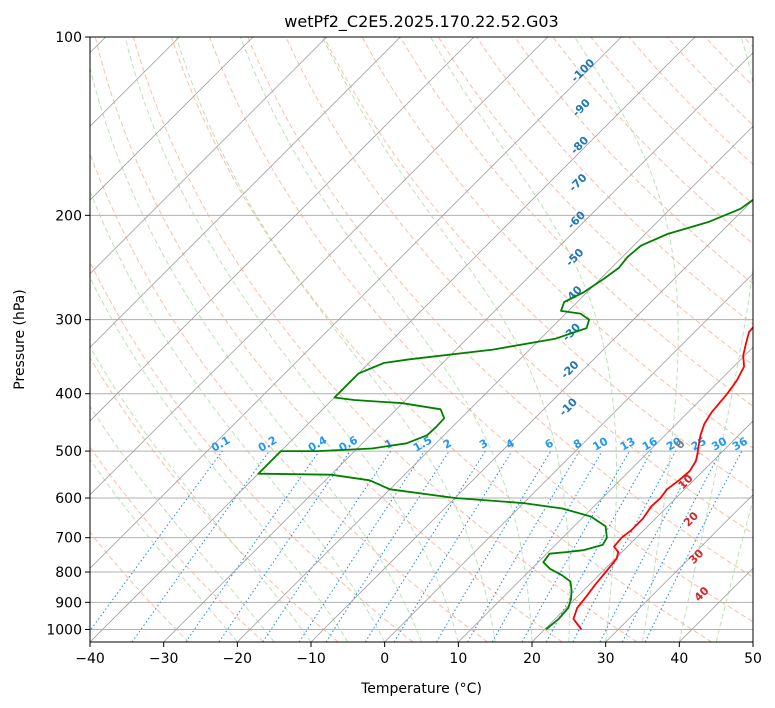 The image size is (775, 708). Describe the element at coordinates (68, 395) in the screenshot. I see `y-tick-label: 400` at that location.